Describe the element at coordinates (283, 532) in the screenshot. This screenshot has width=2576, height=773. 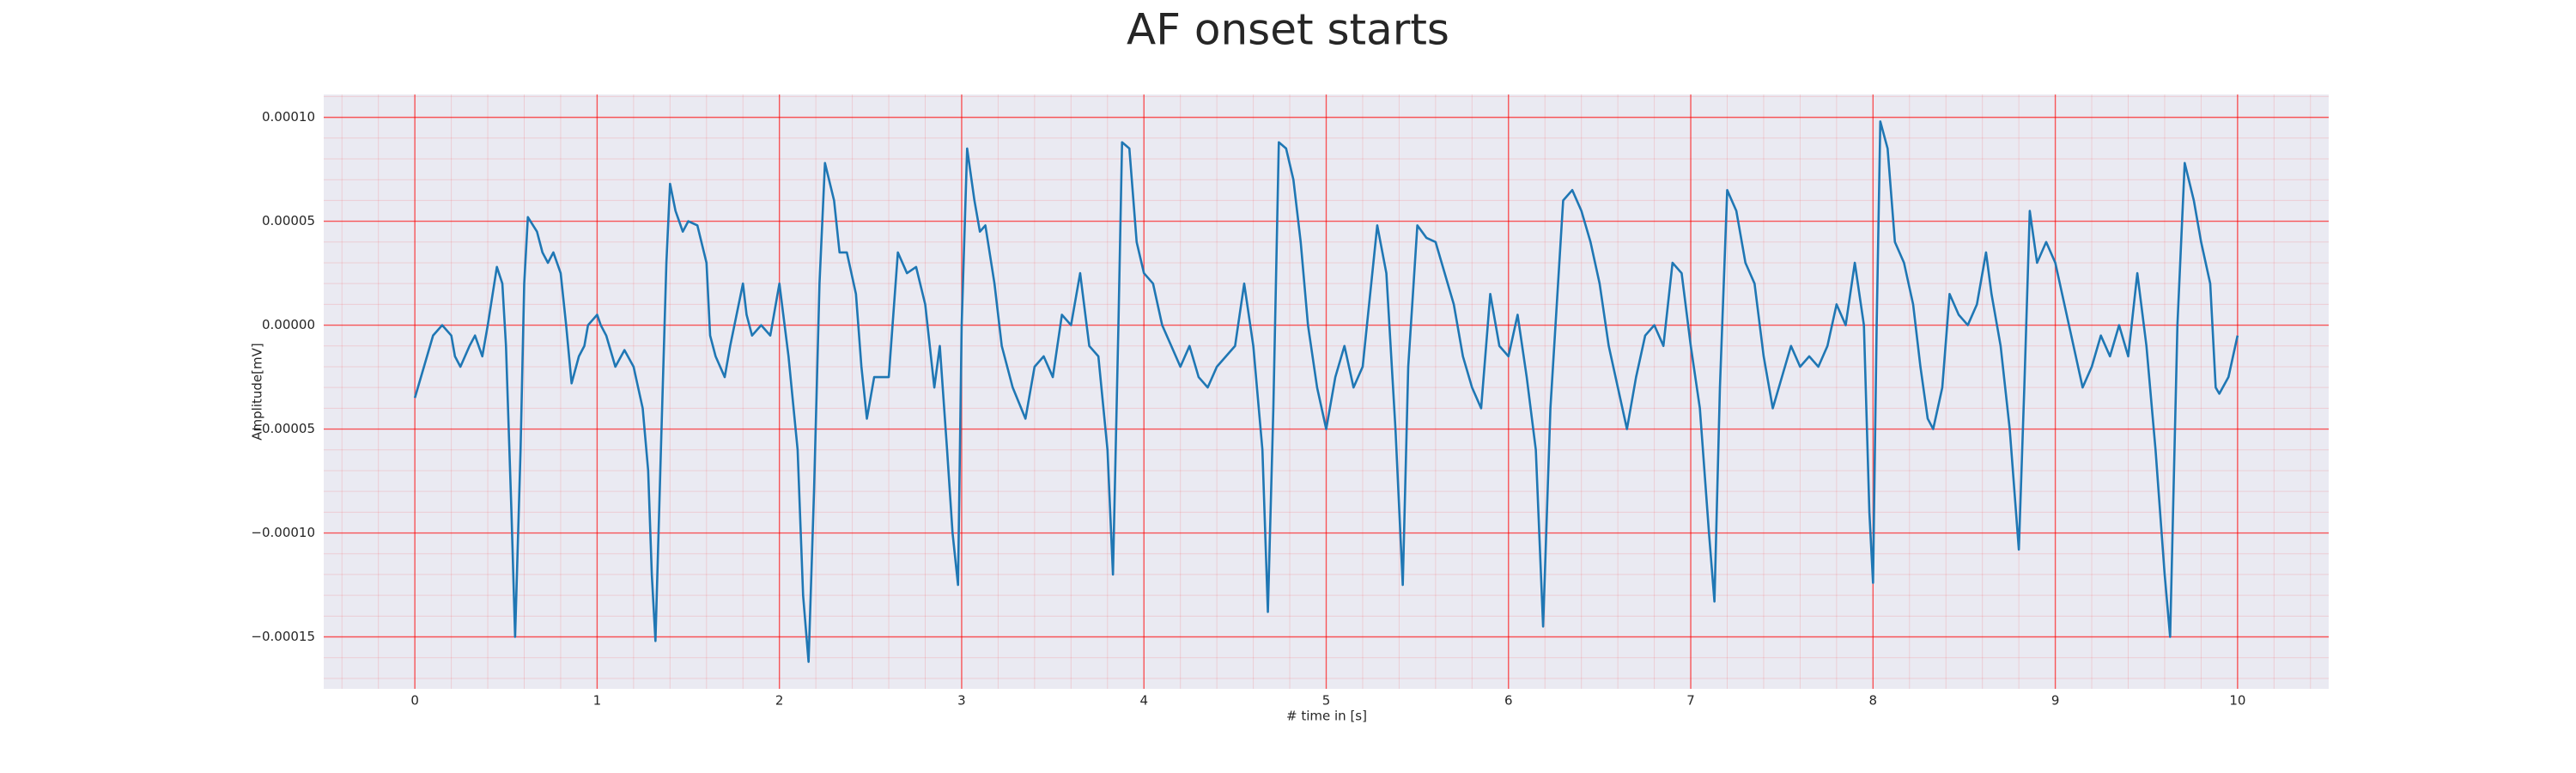
I see `y-tick-label: −0.00010` at that location.